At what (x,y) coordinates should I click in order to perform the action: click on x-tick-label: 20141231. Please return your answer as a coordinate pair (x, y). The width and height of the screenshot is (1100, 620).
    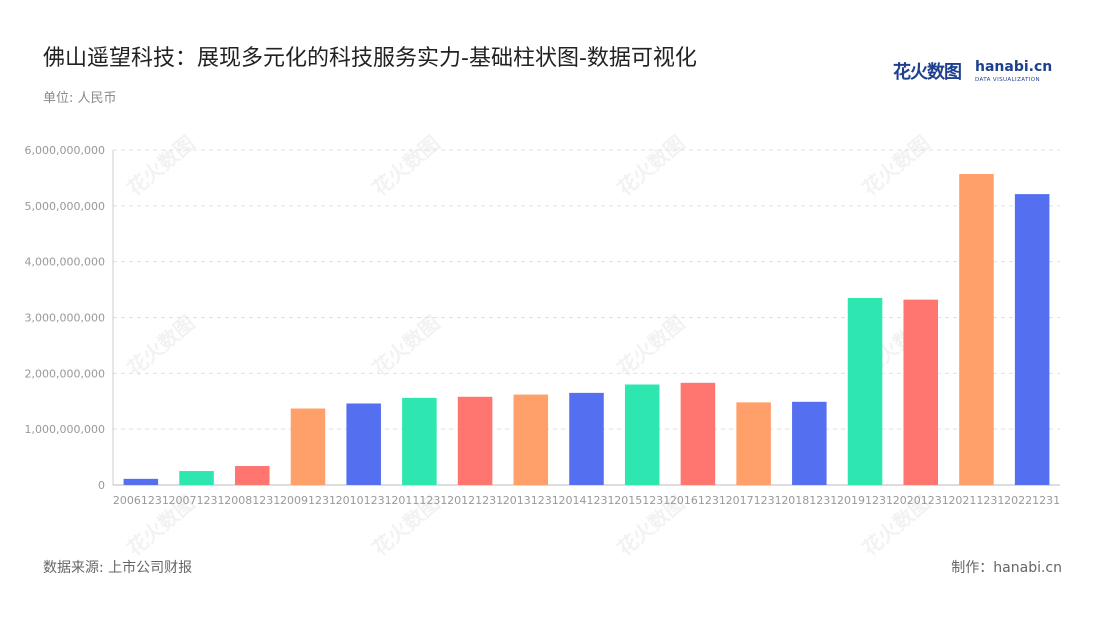
    Looking at the image, I should click on (587, 500).